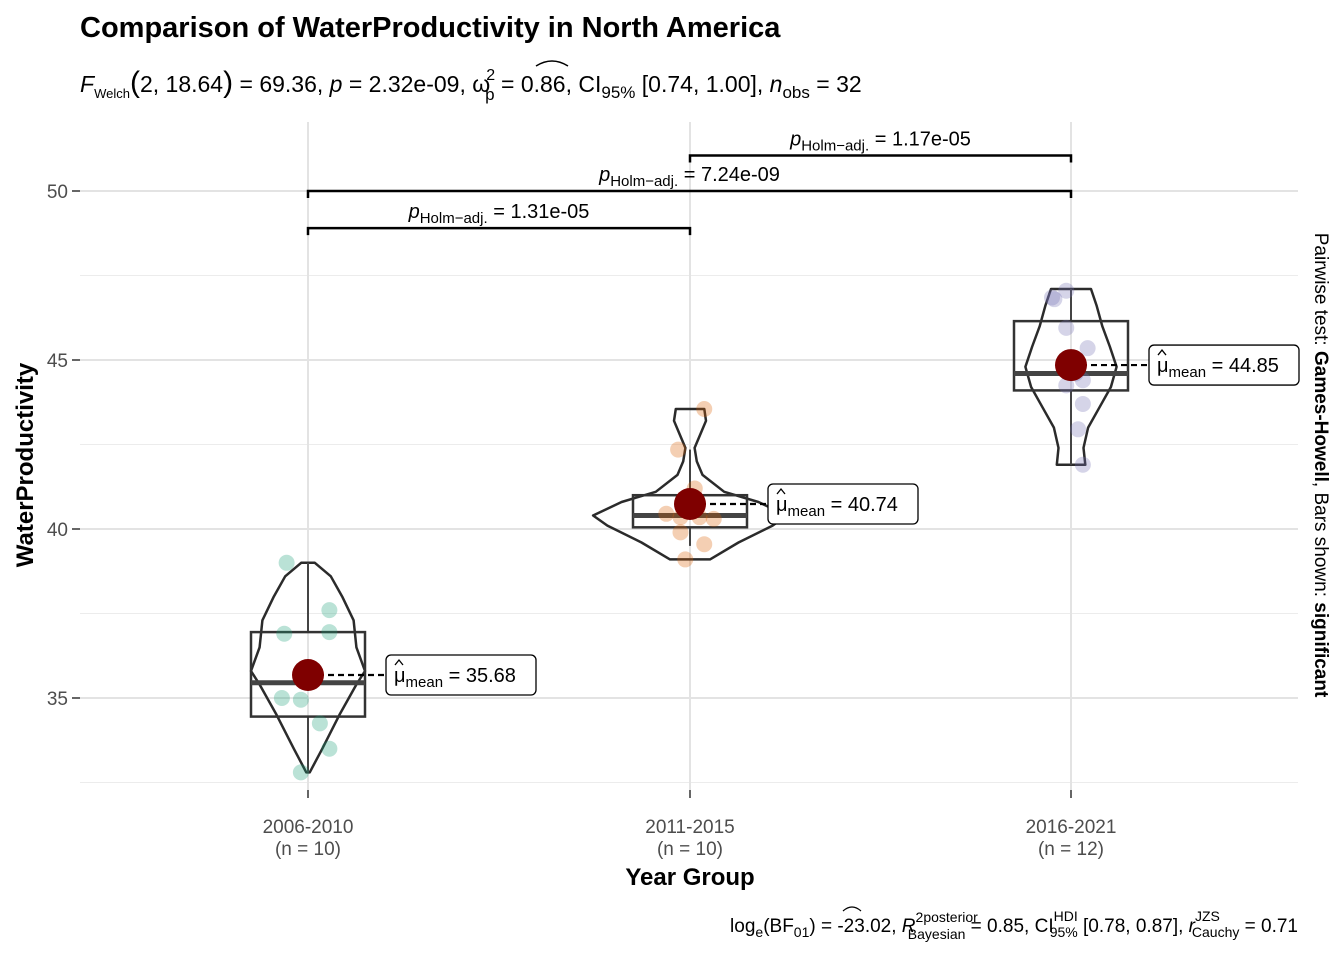 Image resolution: width=1344 pixels, height=960 pixels. What do you see at coordinates (481, 84) in the screenshot?
I see `sub-omega-label: ω` at bounding box center [481, 84].